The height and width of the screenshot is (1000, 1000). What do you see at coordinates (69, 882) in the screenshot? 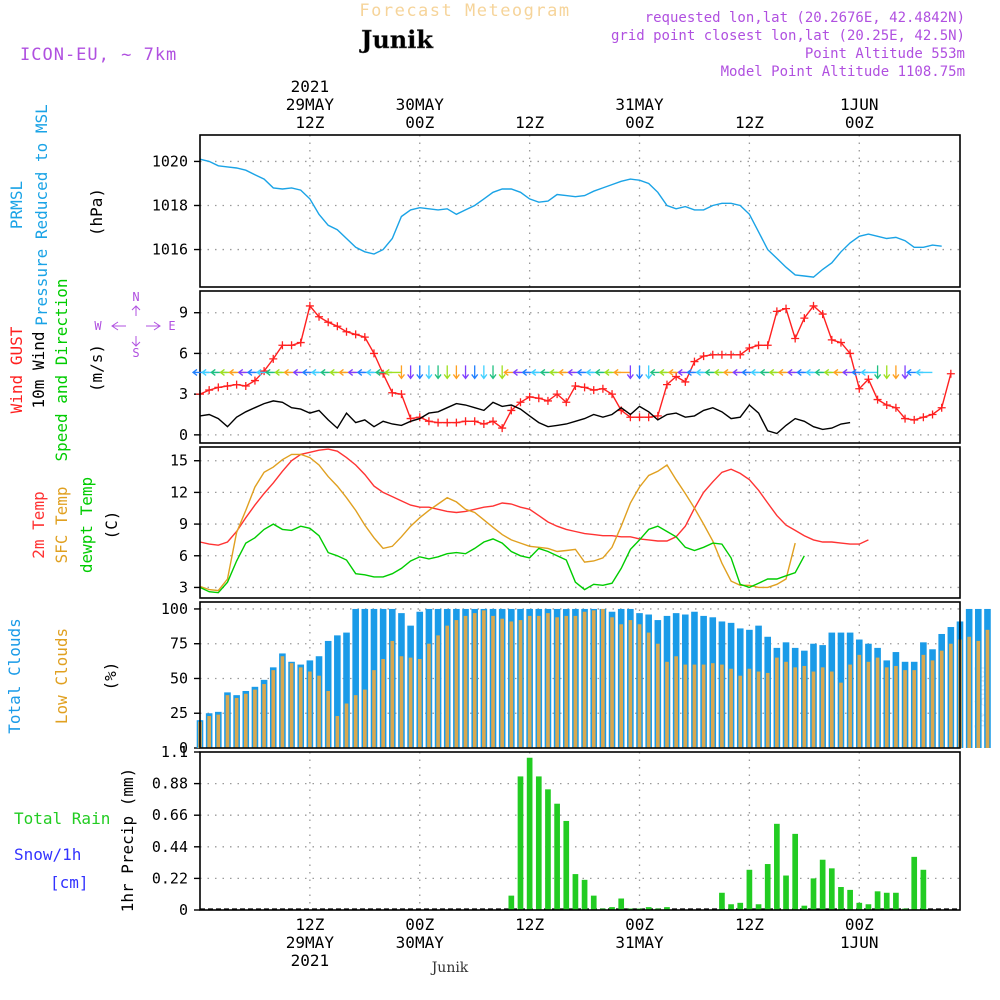
I see `precip-legend-unit: [cm]` at bounding box center [69, 882].